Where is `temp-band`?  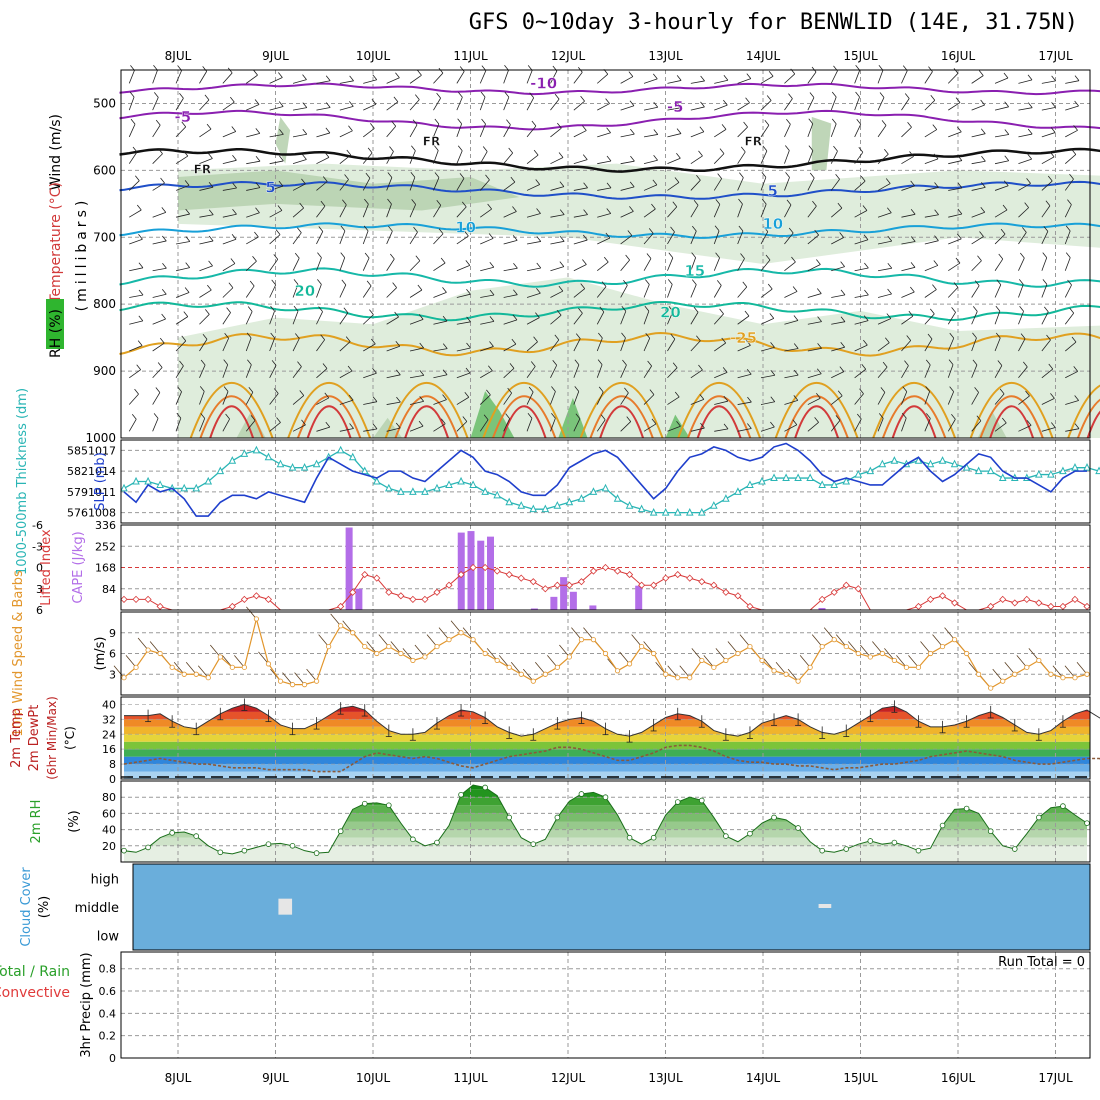
temp-band is located at coordinates (607, 760).